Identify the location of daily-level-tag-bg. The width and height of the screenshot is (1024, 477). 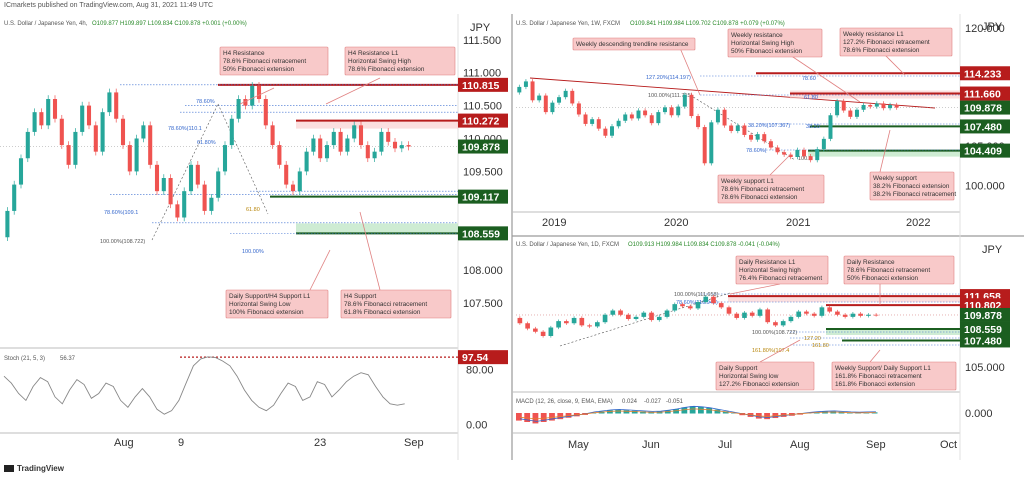
(985, 328).